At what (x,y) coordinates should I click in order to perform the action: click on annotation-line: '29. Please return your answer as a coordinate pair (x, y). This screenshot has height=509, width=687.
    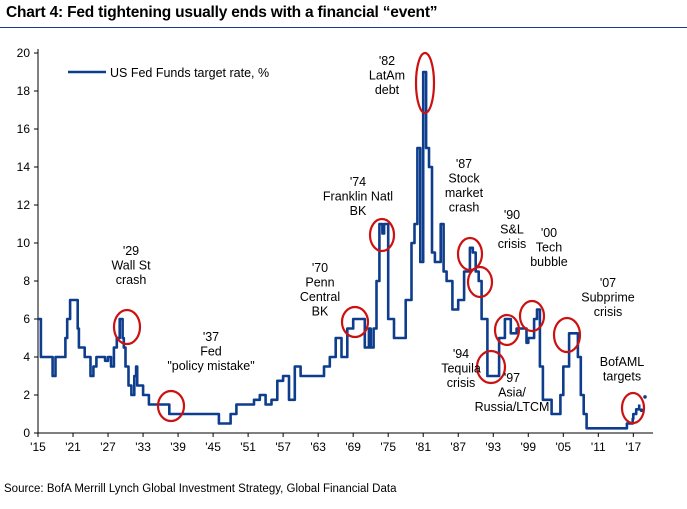
    Looking at the image, I should click on (131, 251).